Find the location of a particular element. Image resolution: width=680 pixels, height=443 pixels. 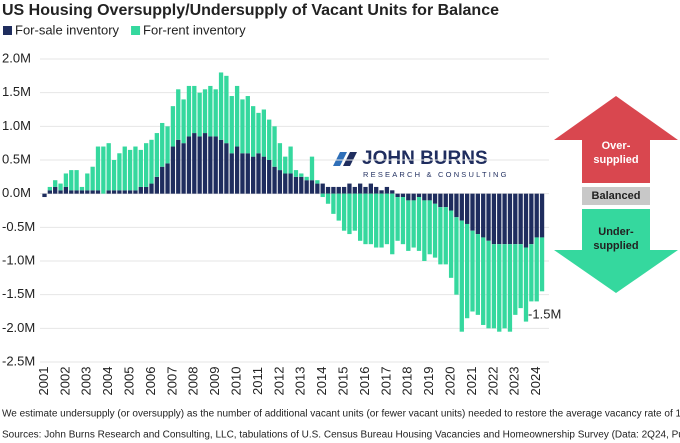

x-tick-label: 2001 is located at coordinates (43, 381).